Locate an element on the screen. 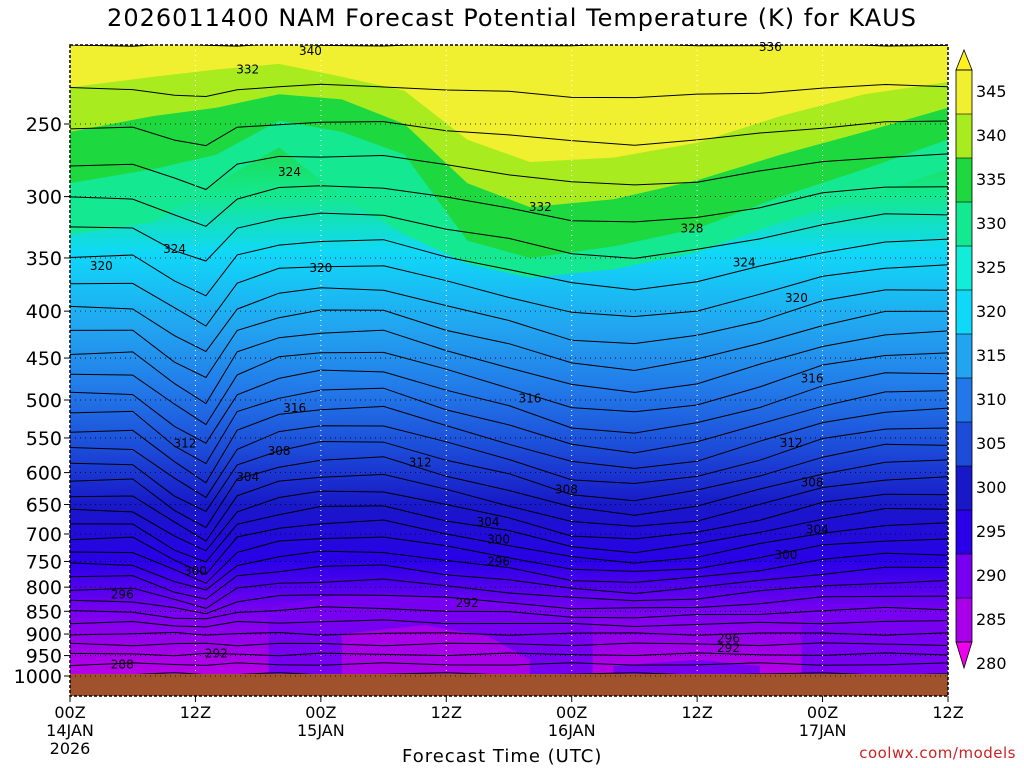  colorbar-label: 320 is located at coordinates (991, 311).